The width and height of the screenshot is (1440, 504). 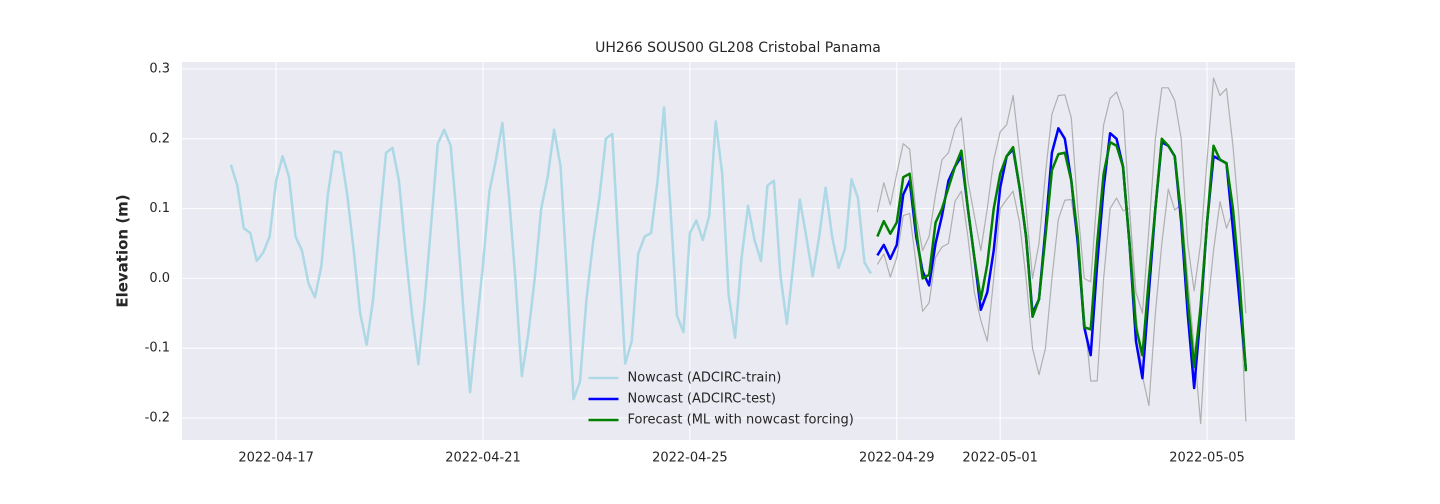 I want to click on y-tick-label: 0.2, so click(x=159, y=138).